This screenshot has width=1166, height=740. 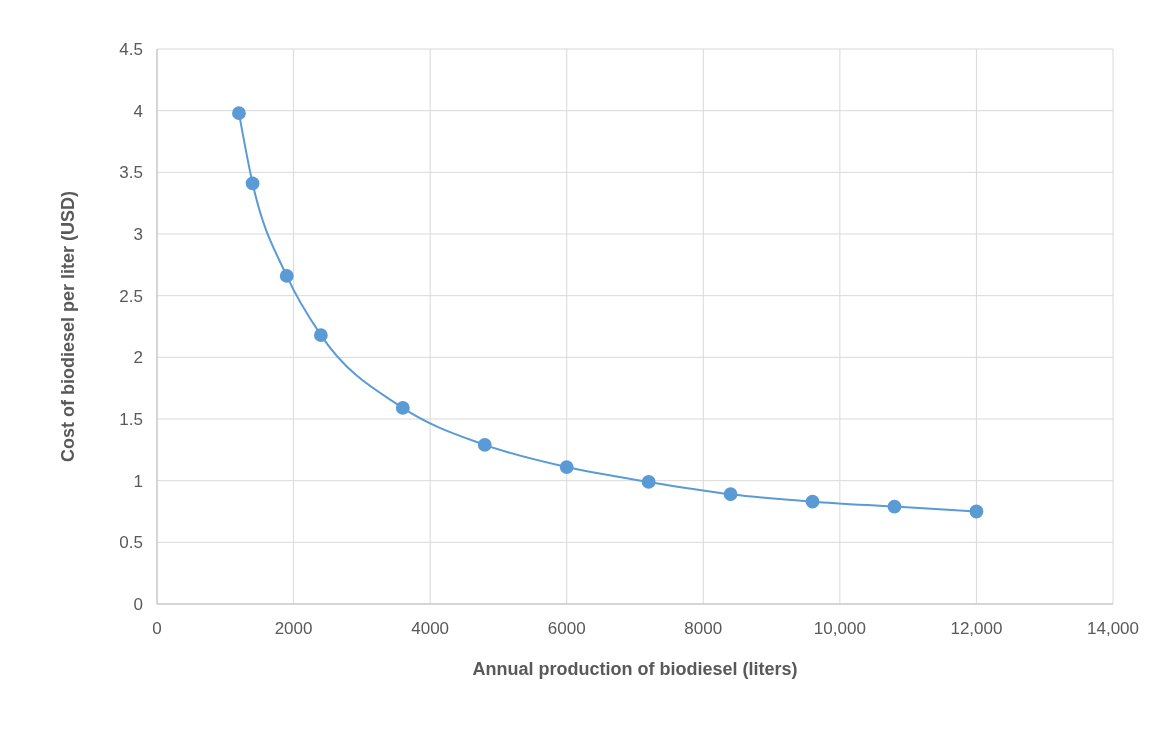 I want to click on y-tick-label: 1, so click(x=138, y=481).